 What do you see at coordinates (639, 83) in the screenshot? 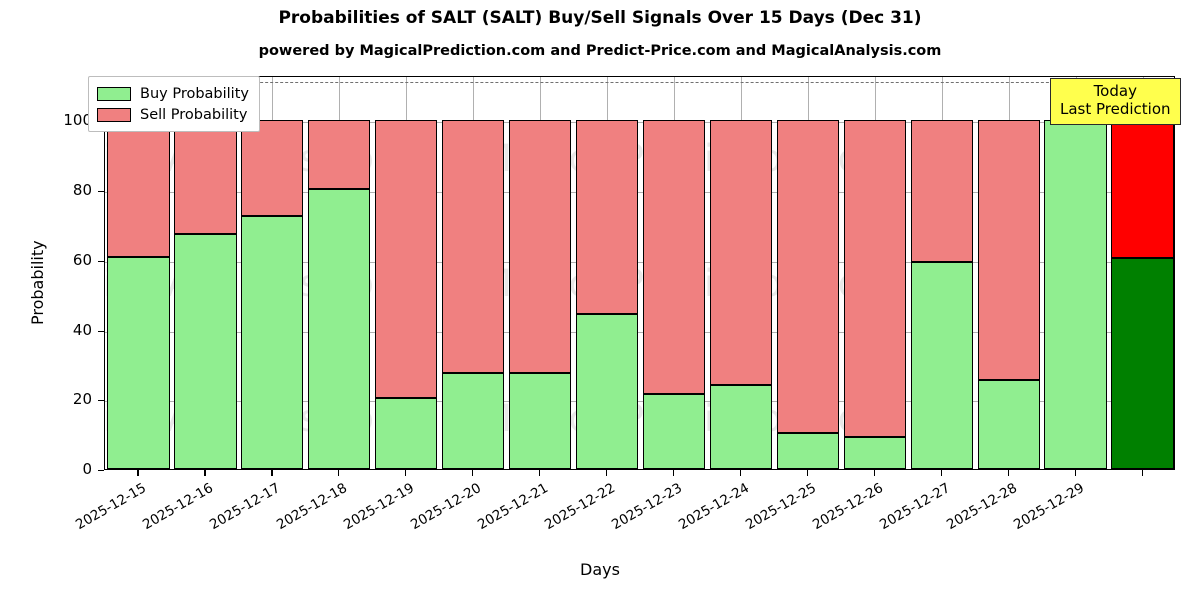
I see `threshold-dashed-line` at bounding box center [639, 83].